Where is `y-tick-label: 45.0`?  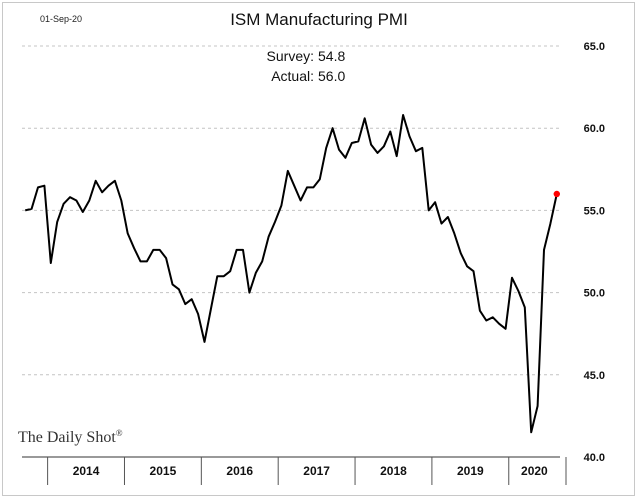
y-tick-label: 45.0 is located at coordinates (594, 376).